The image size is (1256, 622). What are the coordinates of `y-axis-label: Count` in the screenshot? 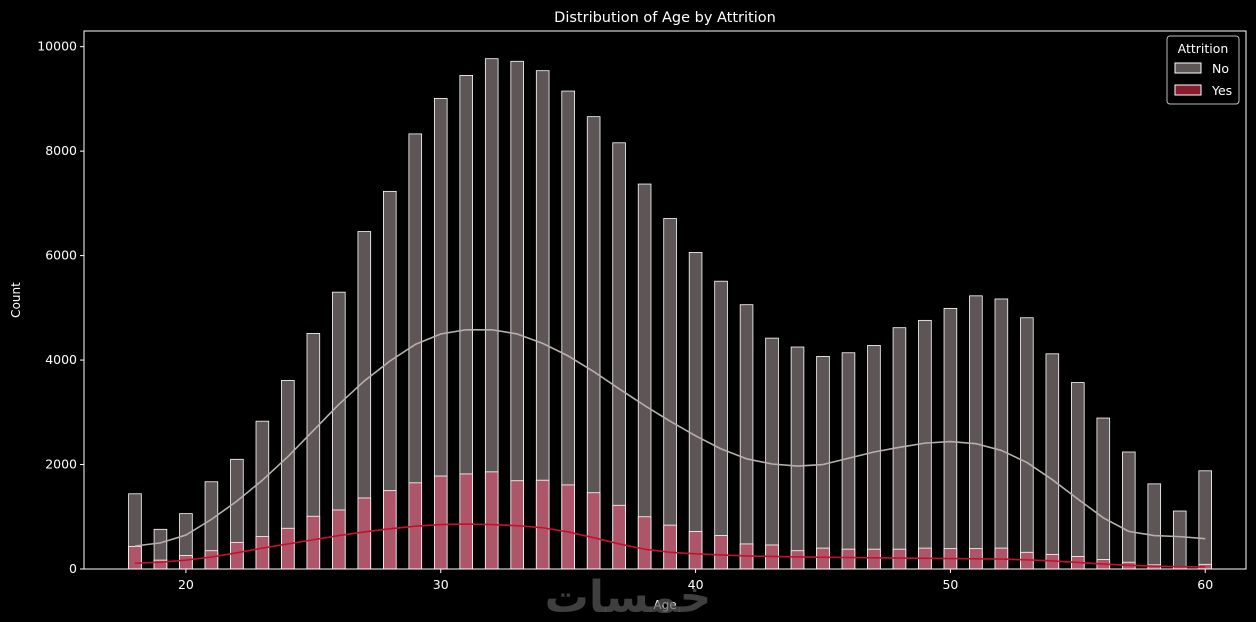 It's located at (16, 300).